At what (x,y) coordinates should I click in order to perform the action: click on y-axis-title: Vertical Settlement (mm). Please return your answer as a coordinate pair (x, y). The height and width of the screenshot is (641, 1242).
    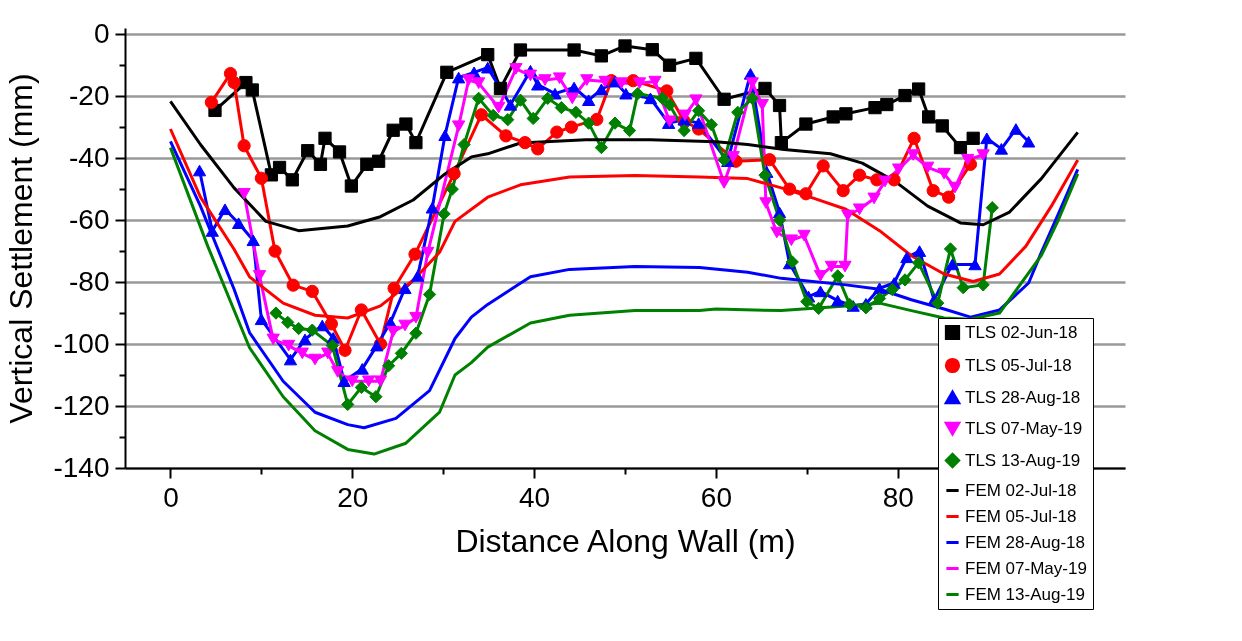
    Looking at the image, I should click on (21, 248).